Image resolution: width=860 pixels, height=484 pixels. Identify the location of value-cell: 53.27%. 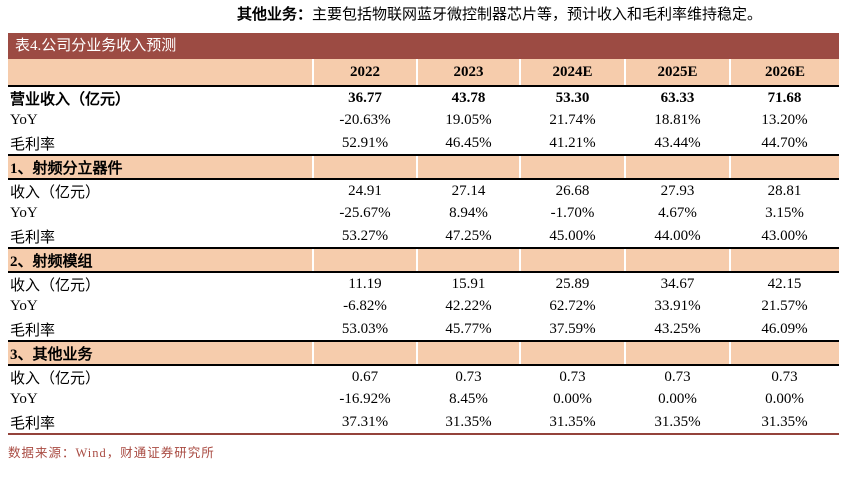
(365, 235).